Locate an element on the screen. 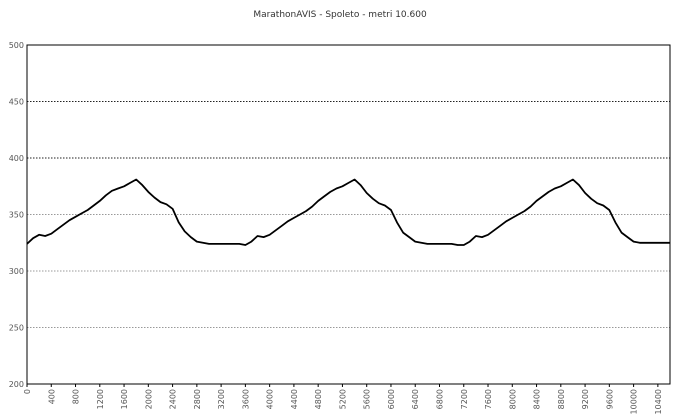  x-tick-label: 2800 is located at coordinates (197, 399).